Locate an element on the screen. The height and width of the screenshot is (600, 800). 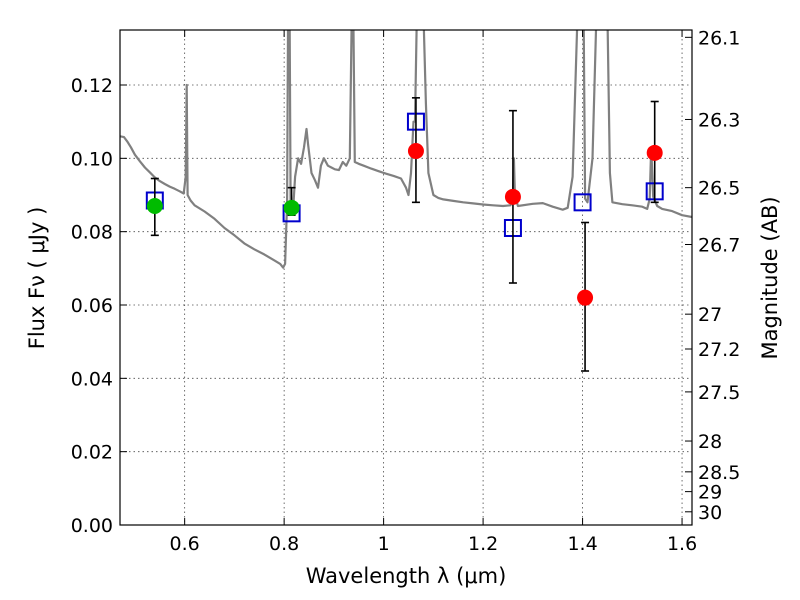
y2-tick-label: 27.5 is located at coordinates (719, 393).